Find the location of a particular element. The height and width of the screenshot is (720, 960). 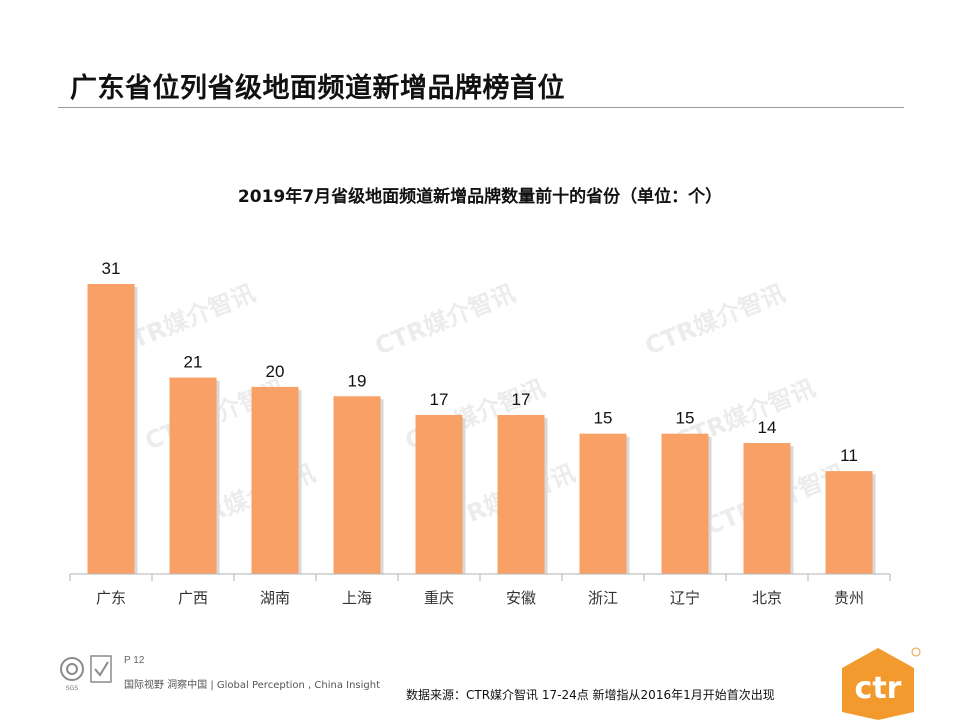

x-tick-label: 湖南 is located at coordinates (275, 598).